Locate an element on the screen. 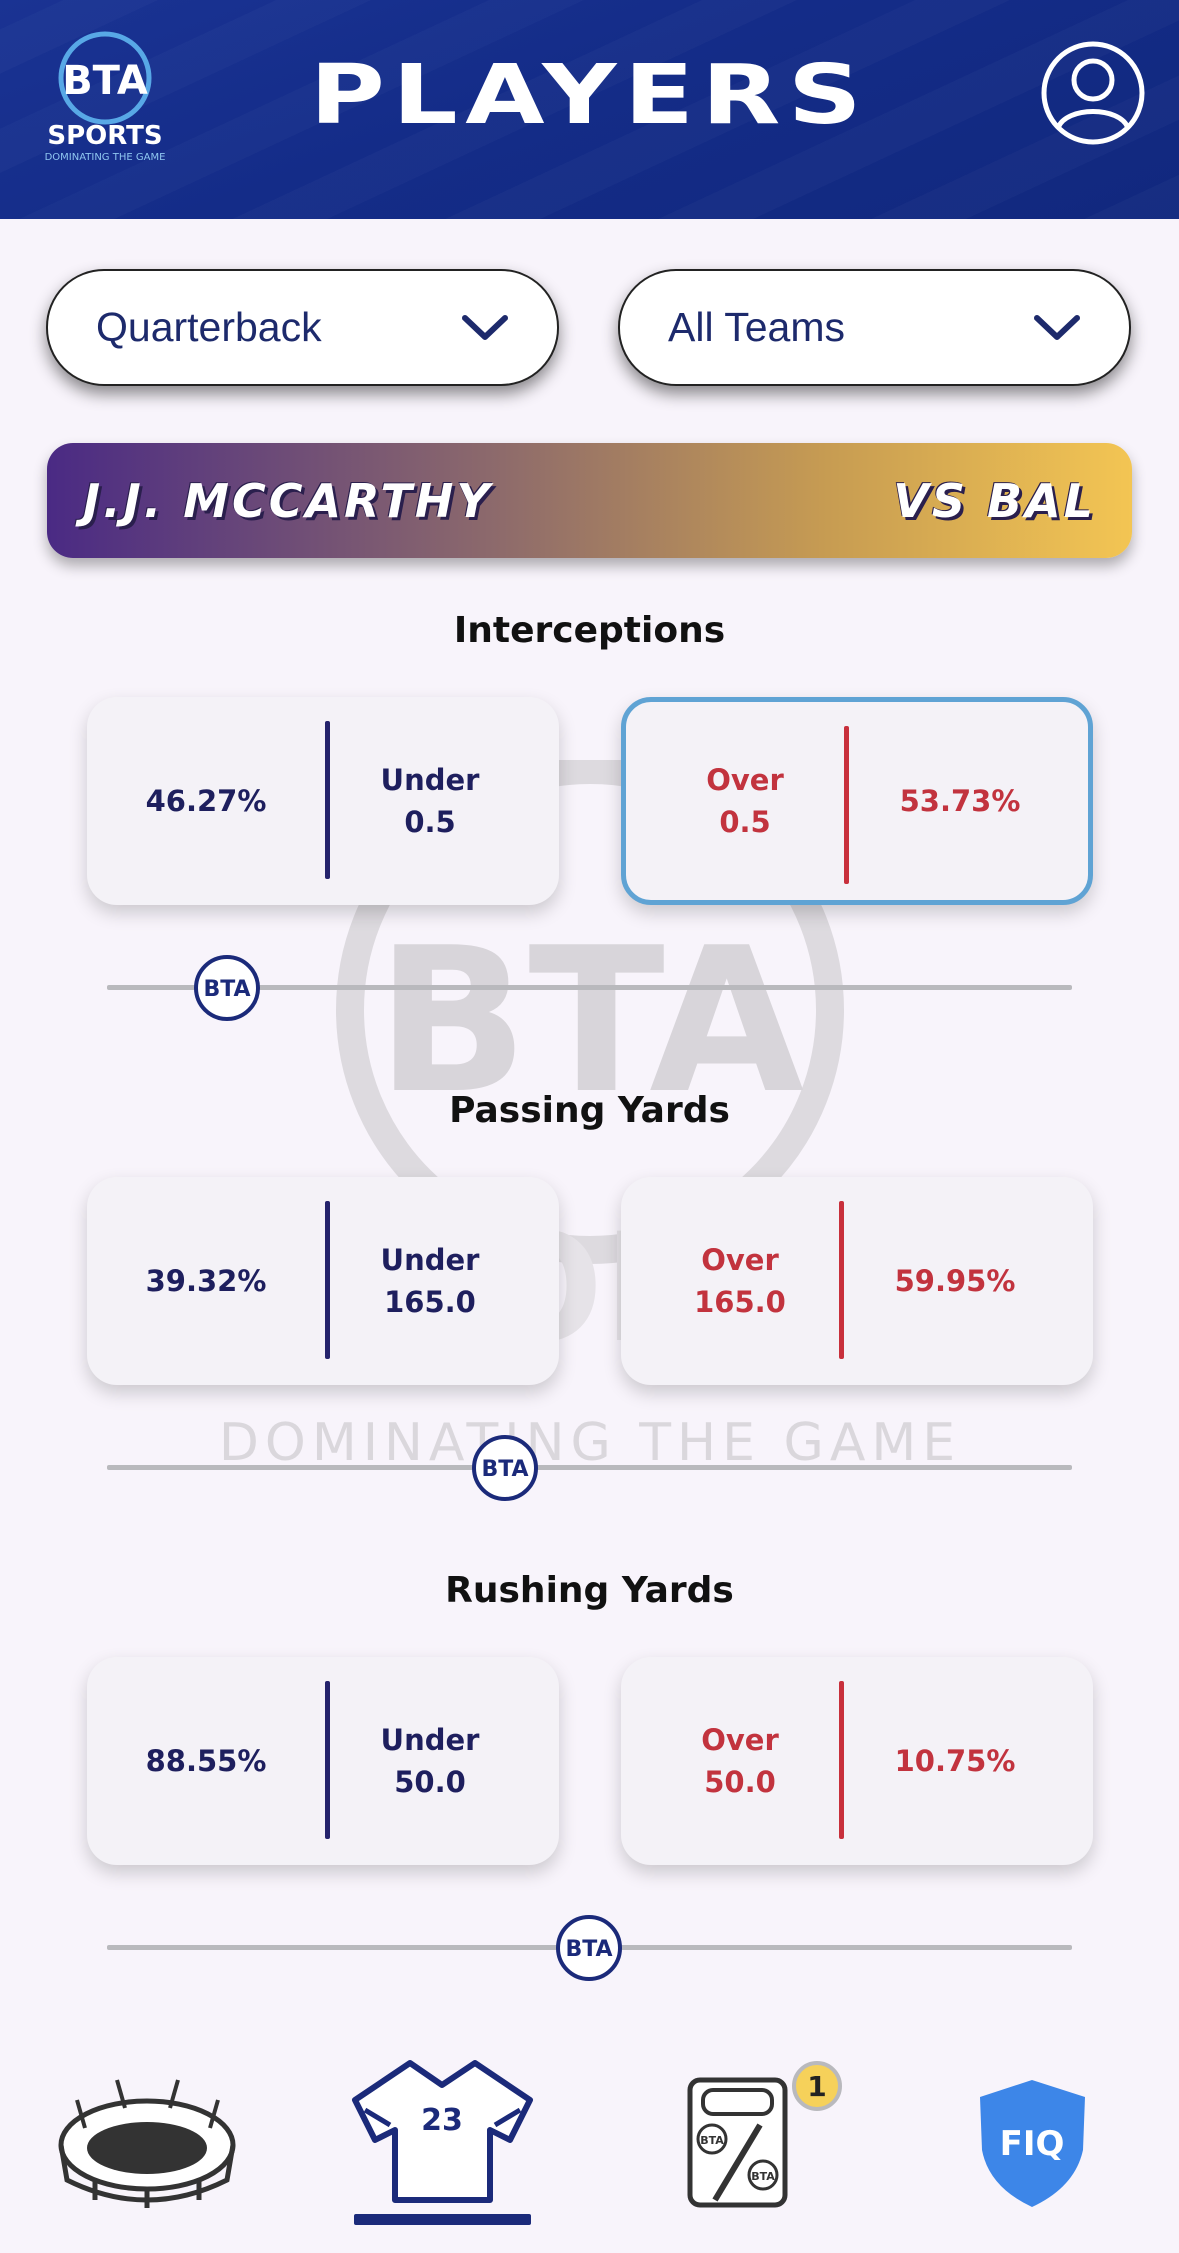 This screenshot has height=2253, width=1179. over-option-card: Over 165.0 59.95% is located at coordinates (857, 1281).